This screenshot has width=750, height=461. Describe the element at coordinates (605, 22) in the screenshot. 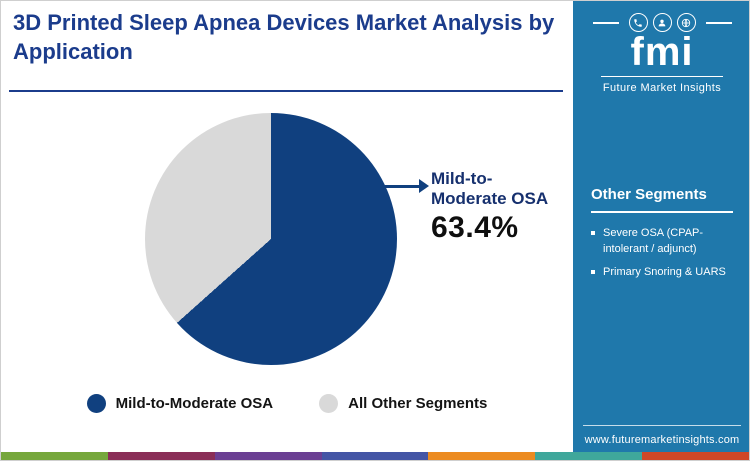

I see `logo-left-line` at that location.